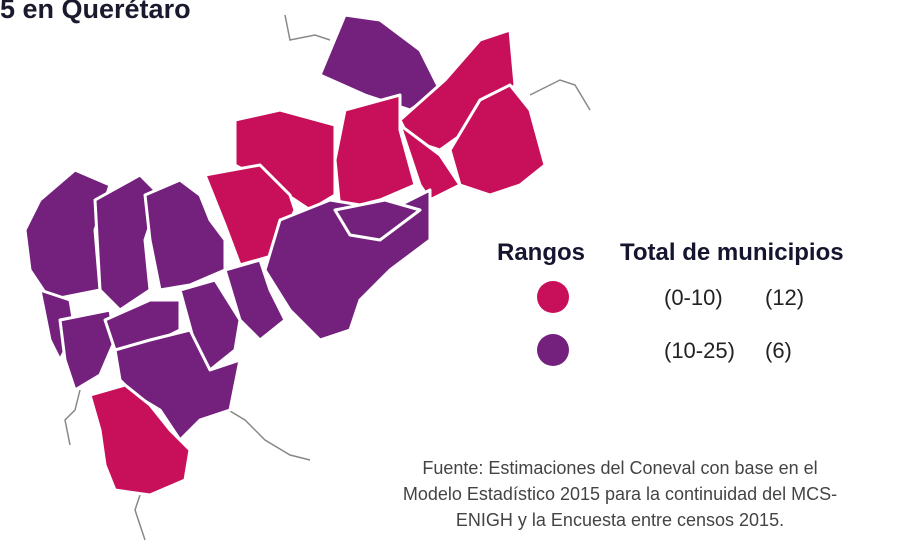 The image size is (912, 544). What do you see at coordinates (693, 297) in the screenshot?
I see `legend-range: (0-10)` at bounding box center [693, 297].